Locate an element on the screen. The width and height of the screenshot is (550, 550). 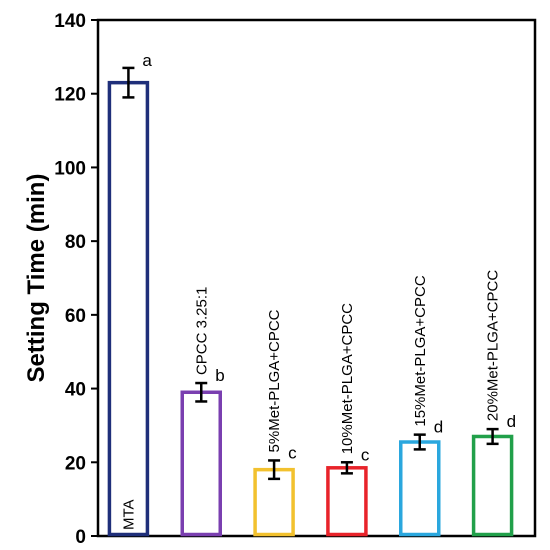
y-tick-label: 120 is located at coordinates (70, 95).